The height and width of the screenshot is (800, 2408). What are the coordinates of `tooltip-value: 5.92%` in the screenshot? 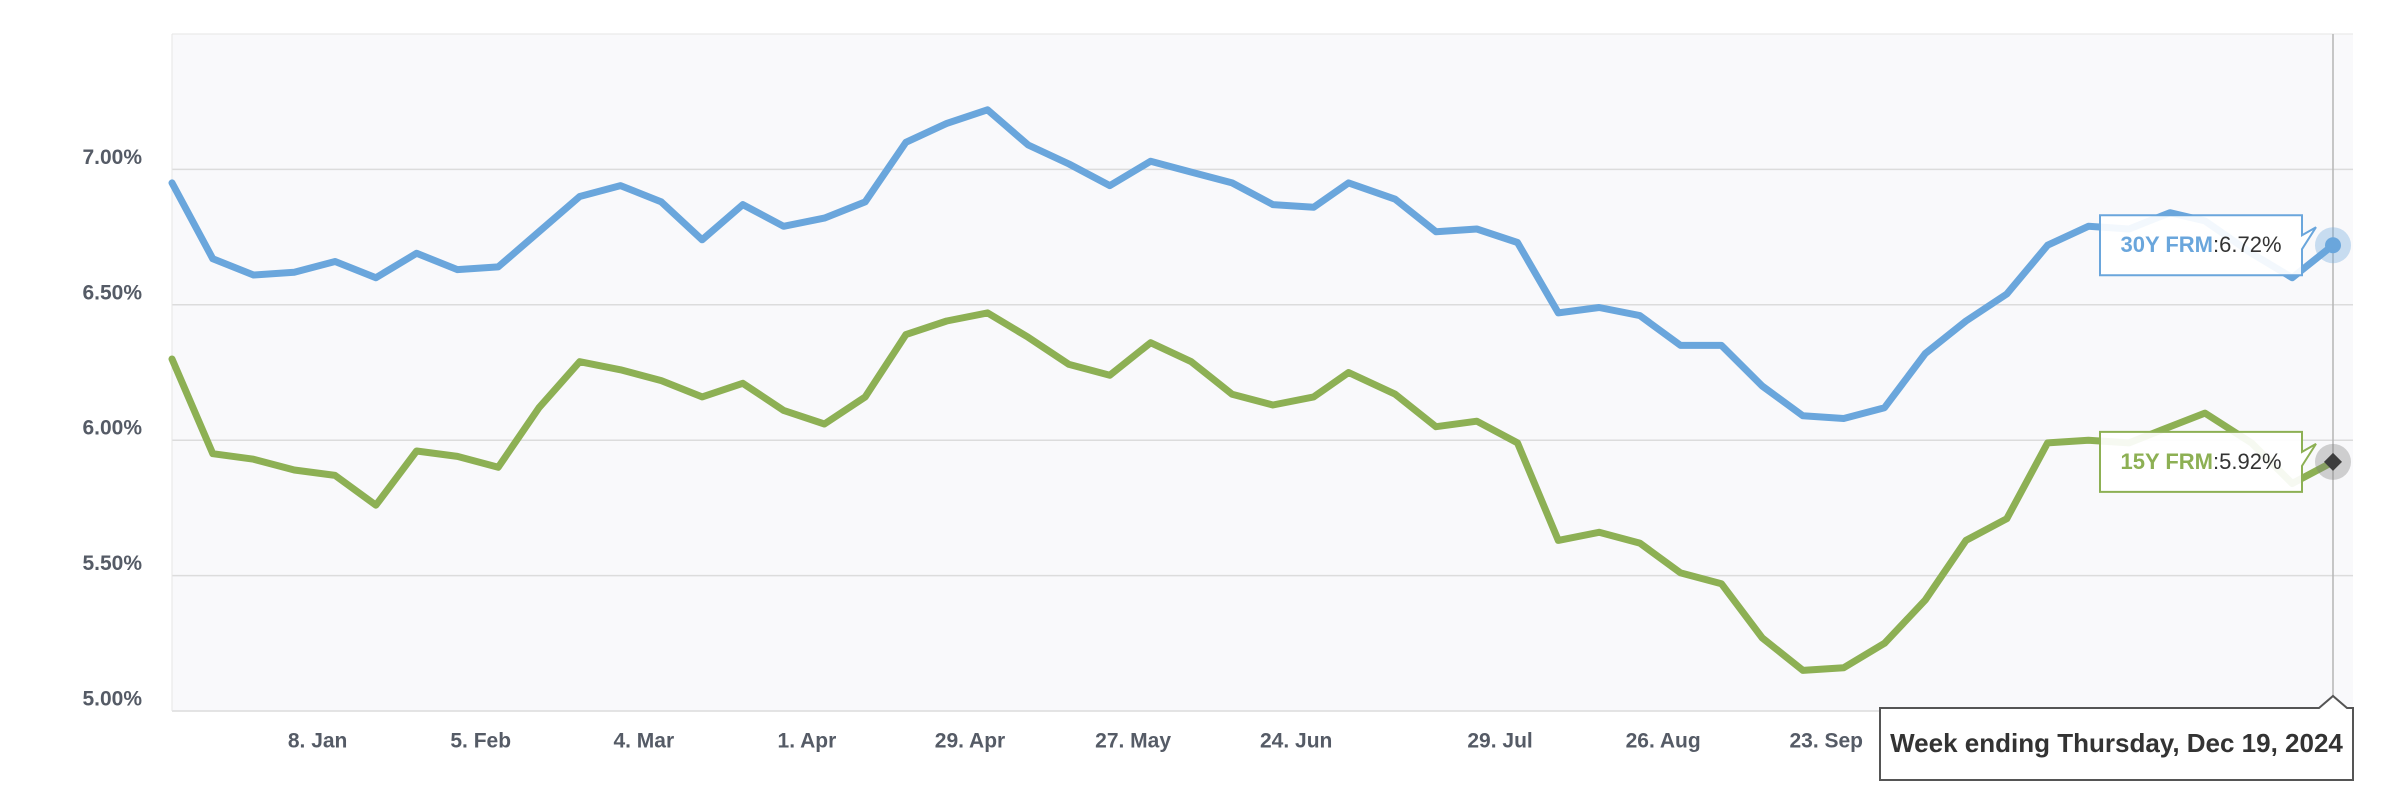 It's located at (2250, 461).